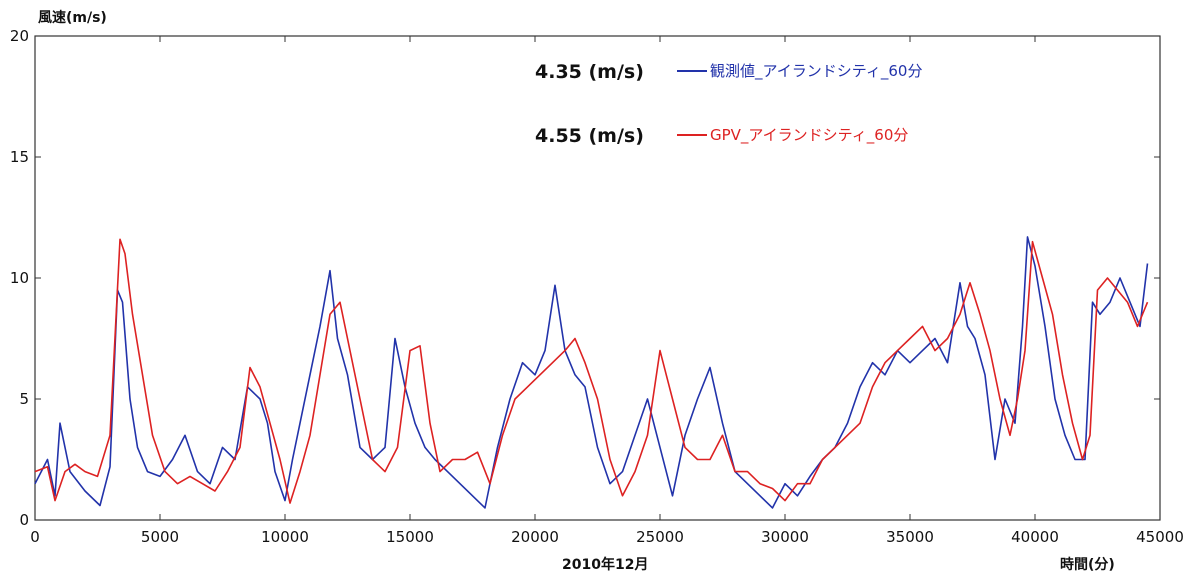 The image size is (1195, 573). I want to click on y-tick-label: 5, so click(24, 399).